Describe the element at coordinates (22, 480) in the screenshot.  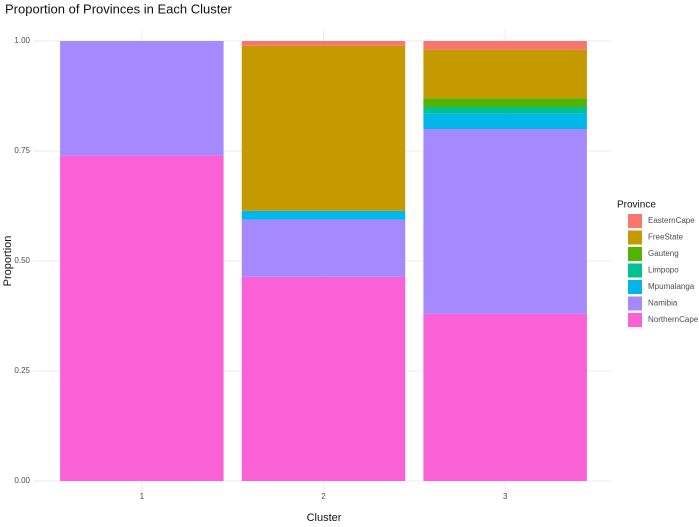
I see `y-tick-label: 0.00` at that location.